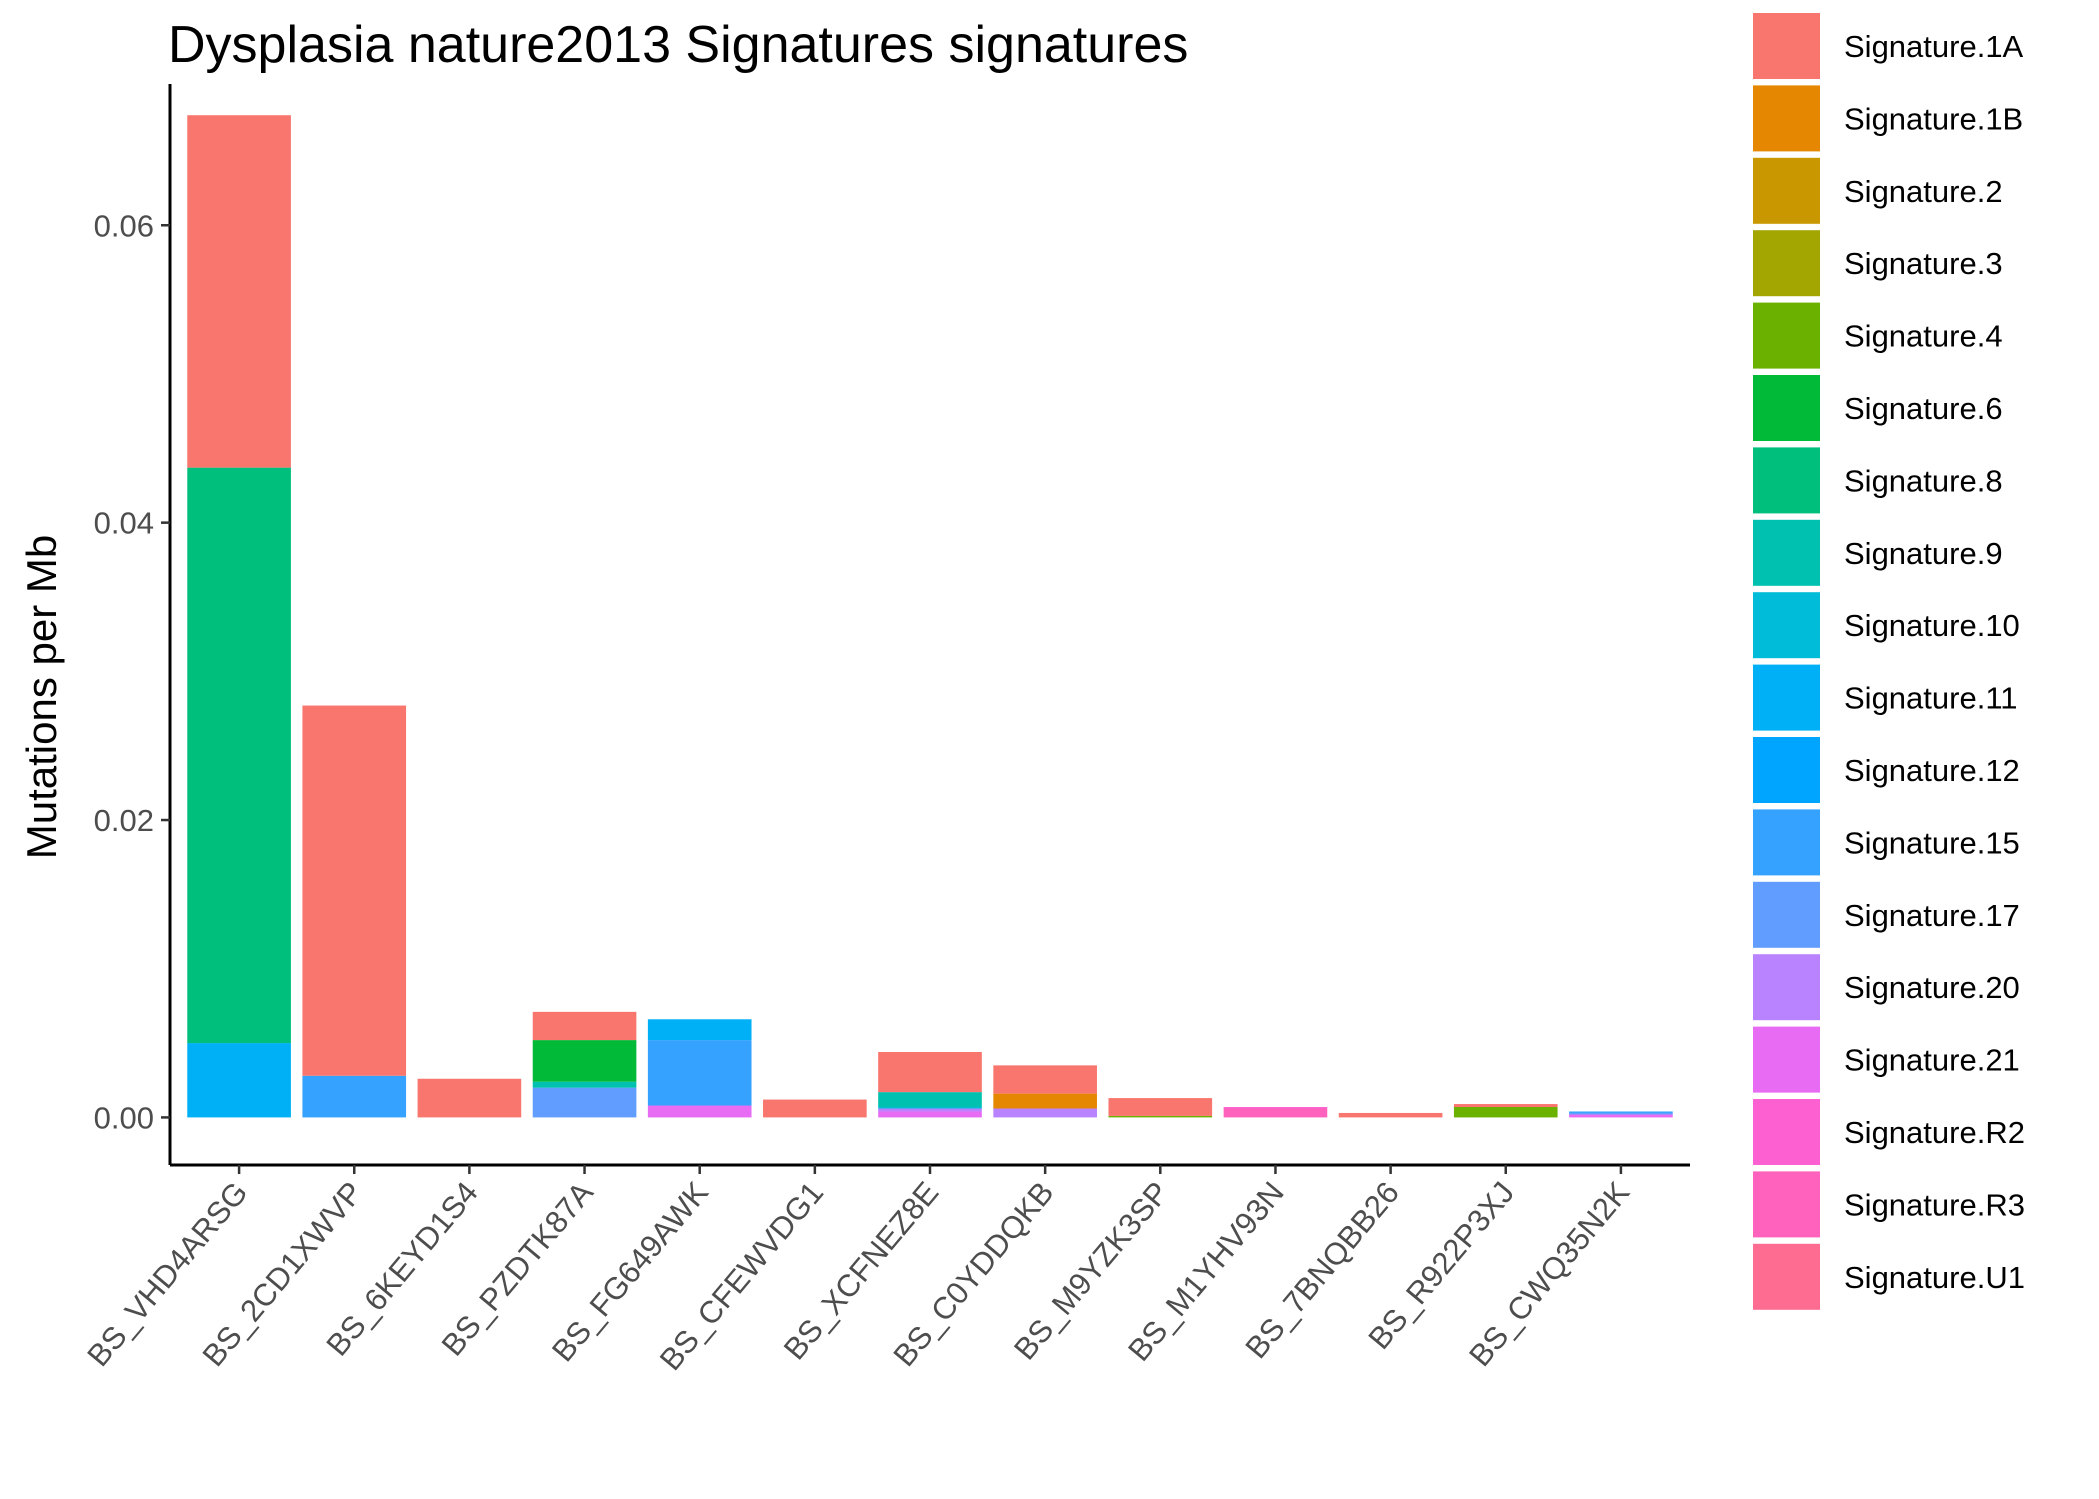 The image size is (2099, 1499). I want to click on legend-label: Signature.6, so click(1923, 408).